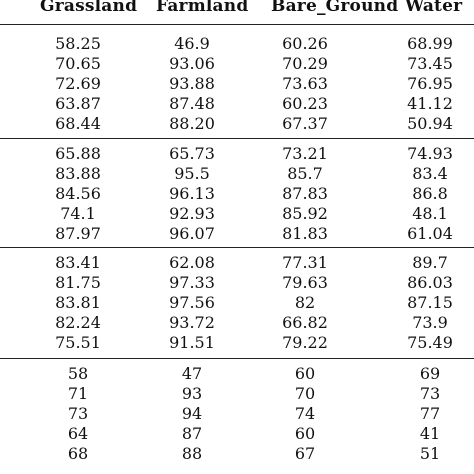  What do you see at coordinates (430, 322) in the screenshot?
I see `cell-water: 73.9` at bounding box center [430, 322].